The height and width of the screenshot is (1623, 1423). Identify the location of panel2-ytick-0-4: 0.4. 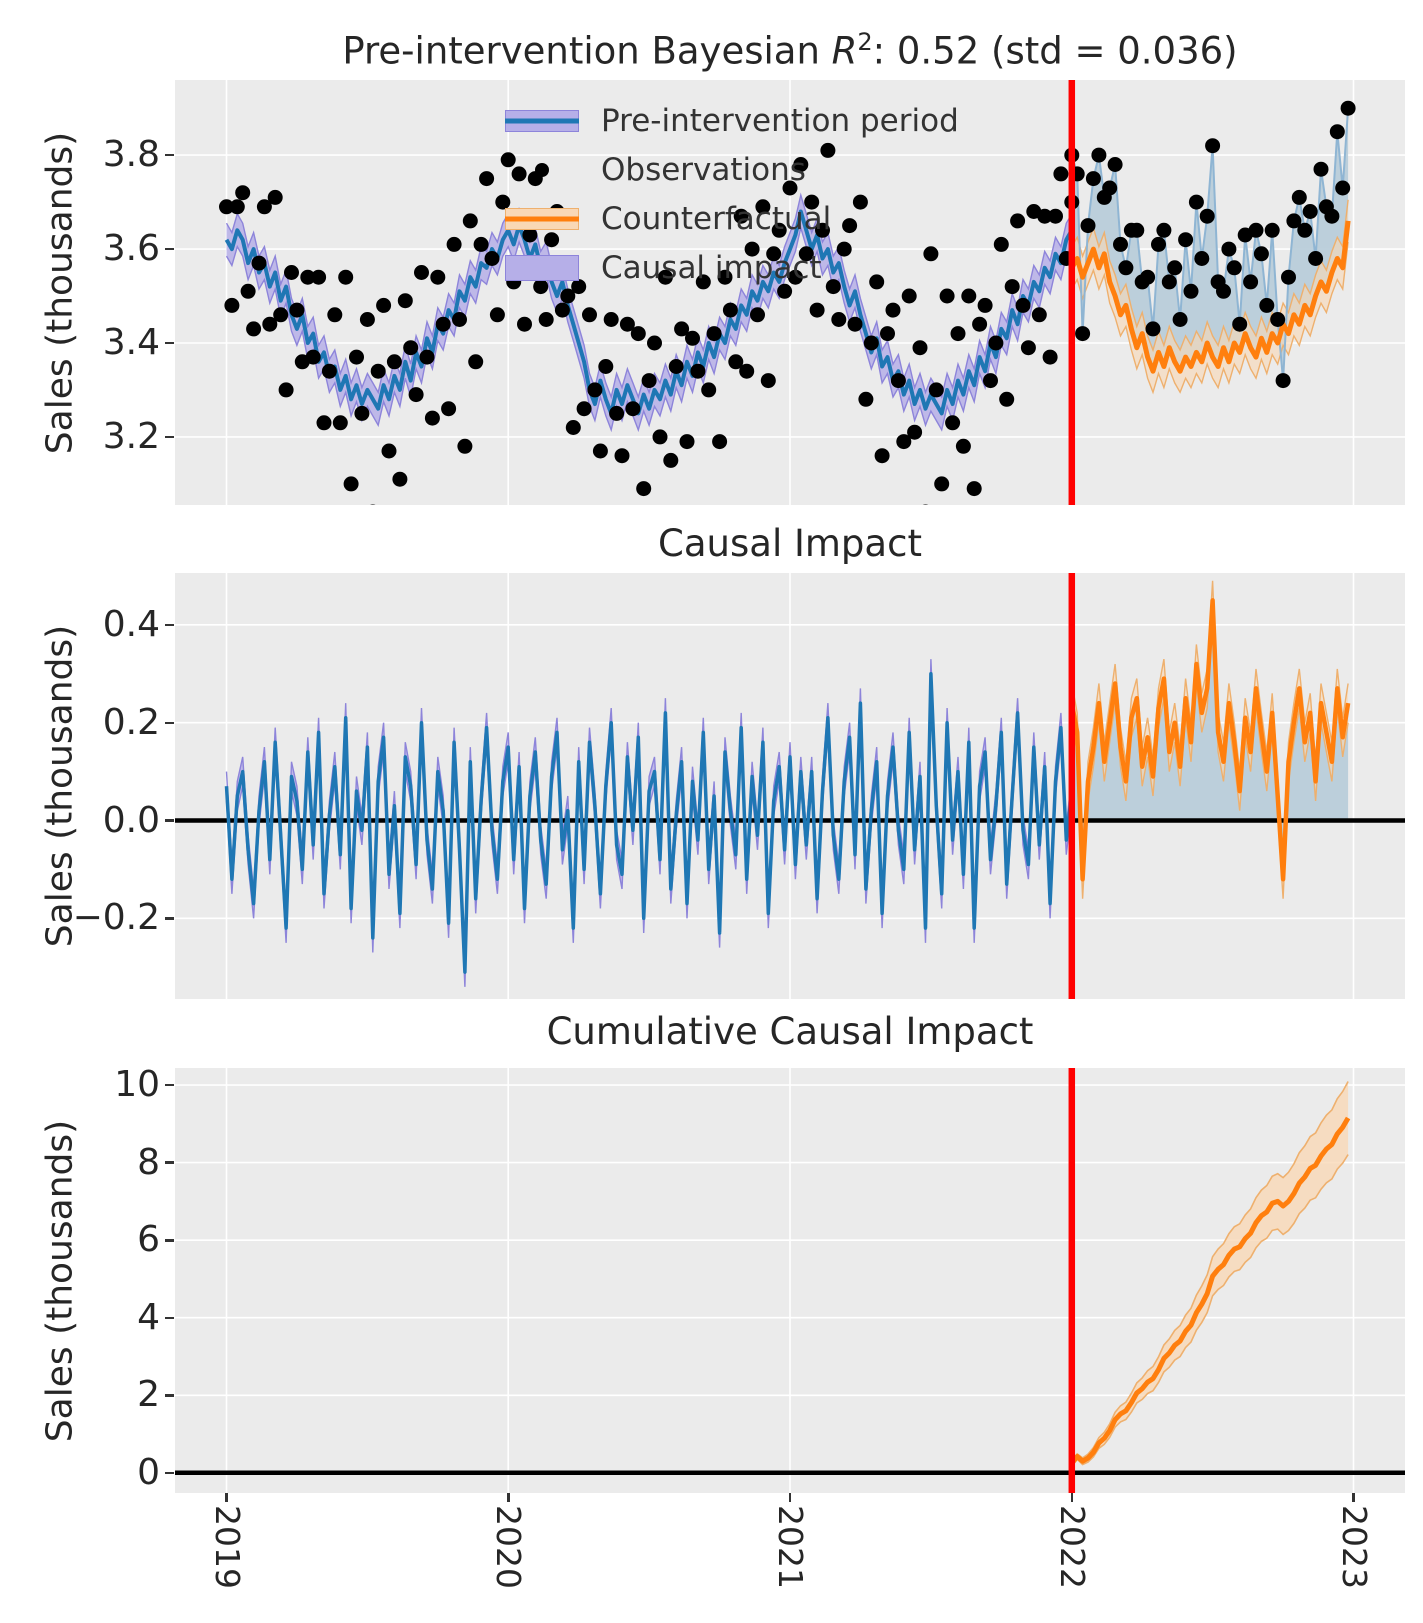
(131, 624).